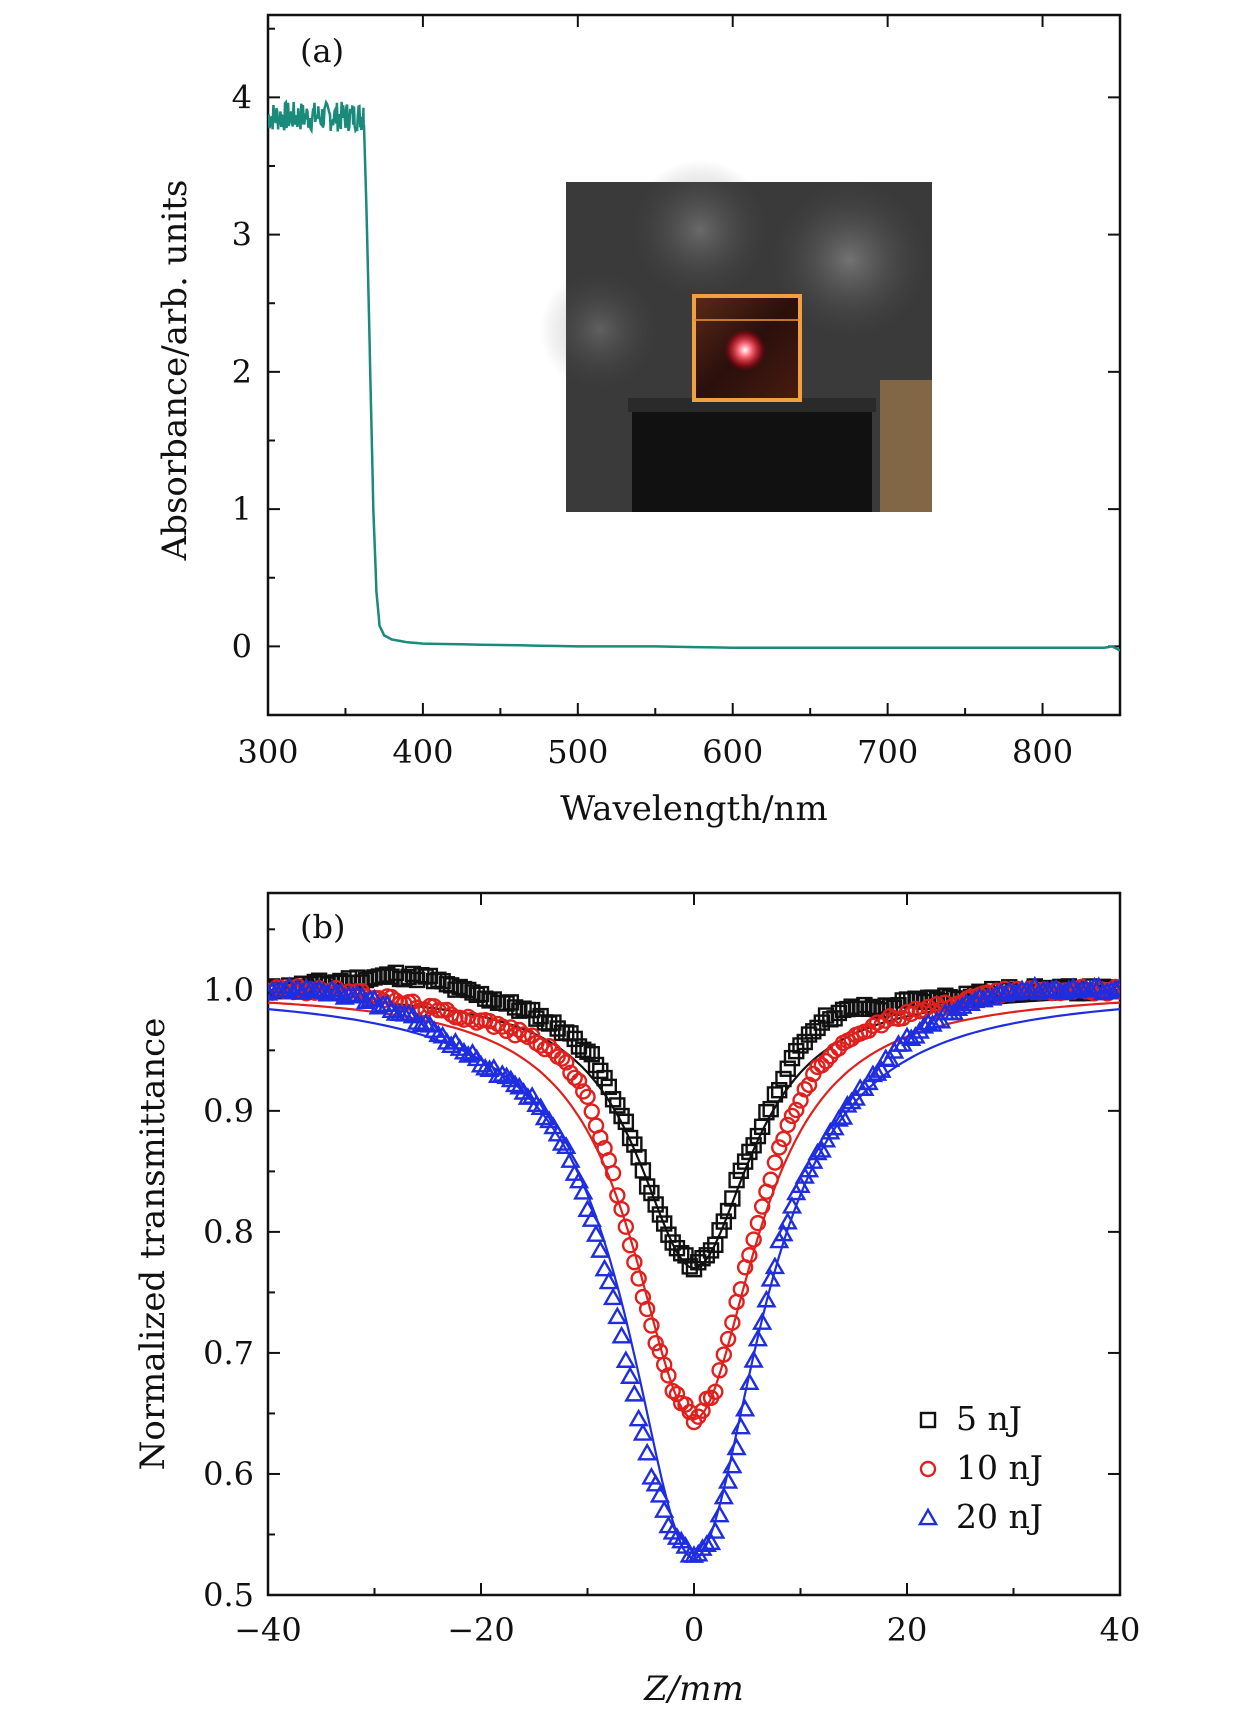  Describe the element at coordinates (422, 752) in the screenshot. I see `panel-a-x-tick-label: 400` at that location.